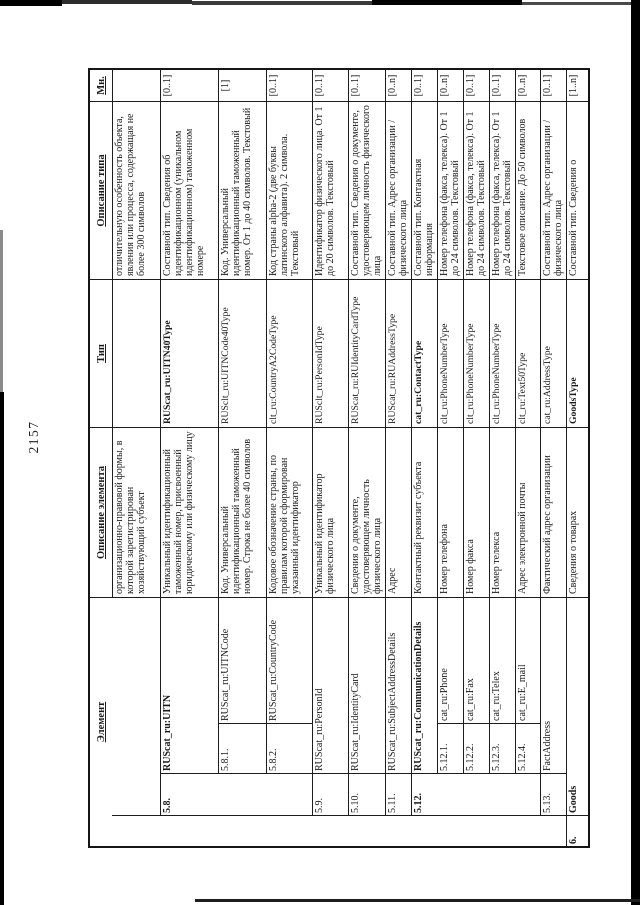  Describe the element at coordinates (577, 354) in the screenshot. I see `type-name: GoodsType` at that location.